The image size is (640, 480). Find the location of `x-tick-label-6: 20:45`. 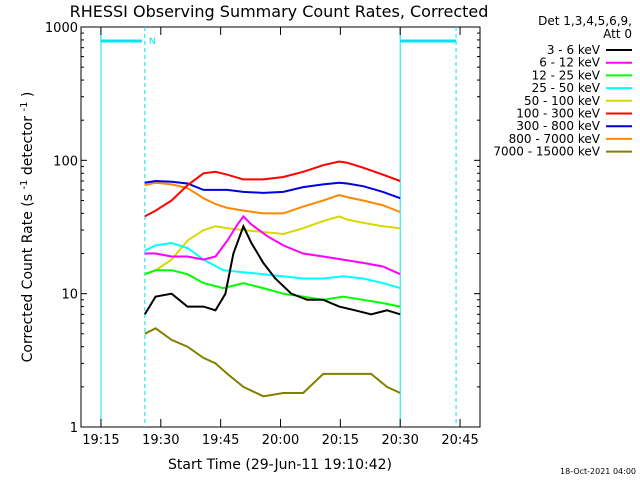

x-tick-label-6: 20:45 is located at coordinates (459, 440).